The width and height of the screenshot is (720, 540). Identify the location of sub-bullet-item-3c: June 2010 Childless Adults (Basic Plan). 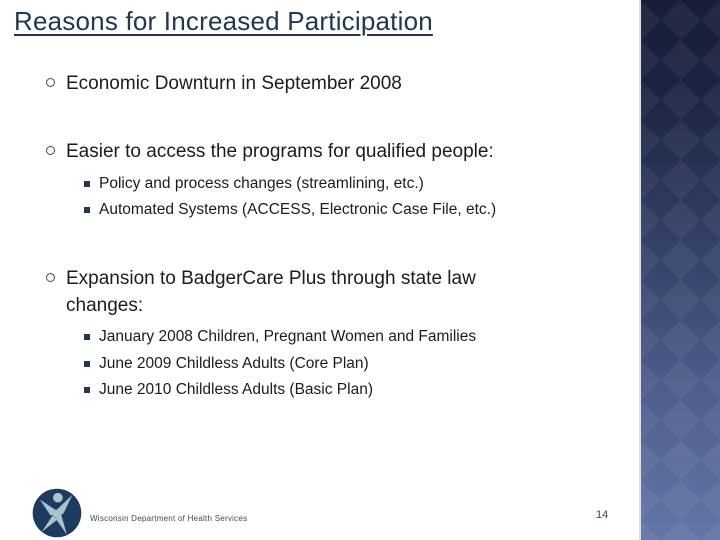
(228, 390).